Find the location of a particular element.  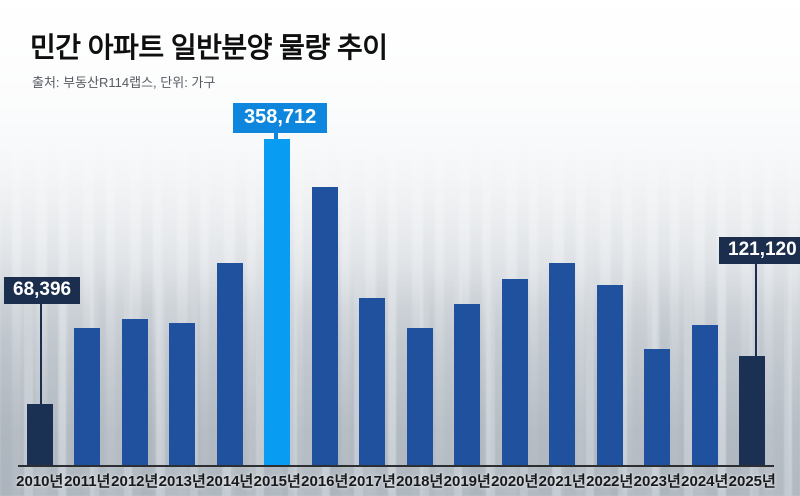

x-axis-label: 2010년 is located at coordinates (40, 481).